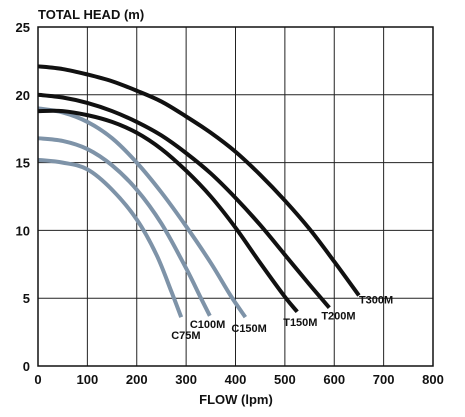  What do you see at coordinates (384, 379) in the screenshot?
I see `x-tick-label: 700` at bounding box center [384, 379].